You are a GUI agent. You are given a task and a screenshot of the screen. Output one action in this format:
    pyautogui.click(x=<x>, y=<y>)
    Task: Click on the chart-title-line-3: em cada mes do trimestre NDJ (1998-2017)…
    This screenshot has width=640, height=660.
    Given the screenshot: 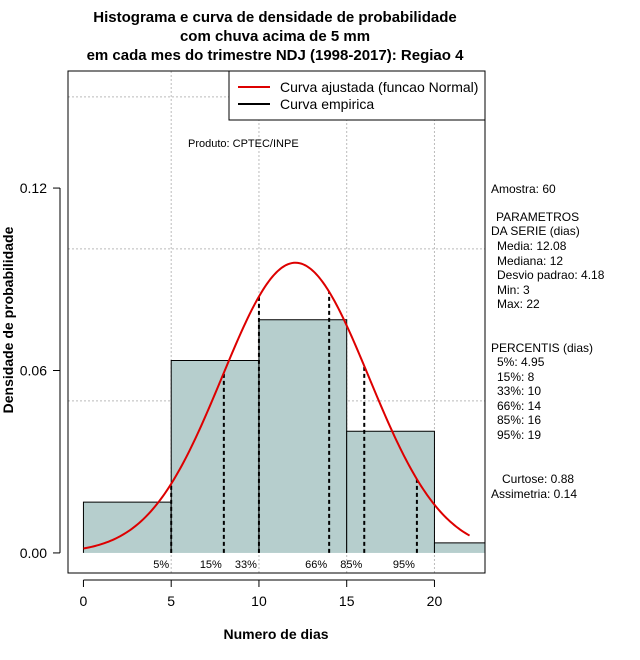 What is the action you would take?
    pyautogui.click(x=275, y=55)
    